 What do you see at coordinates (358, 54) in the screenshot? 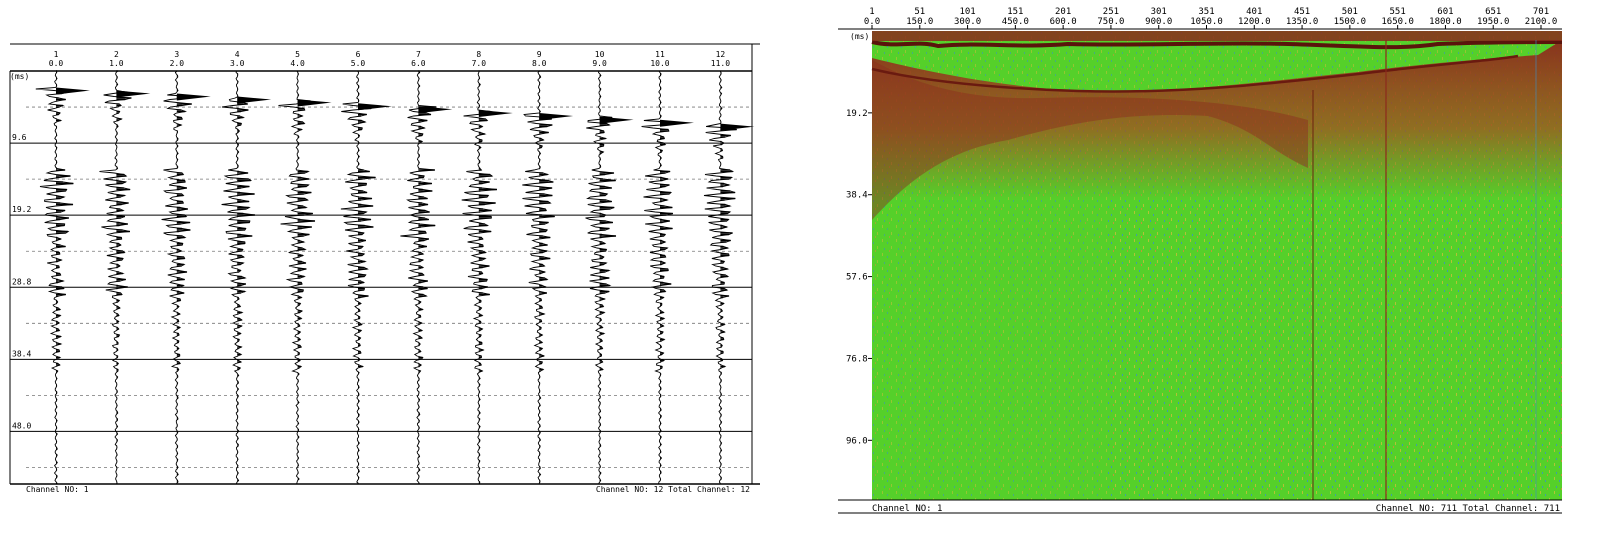
I see `channel-number-label: 6` at bounding box center [358, 54].